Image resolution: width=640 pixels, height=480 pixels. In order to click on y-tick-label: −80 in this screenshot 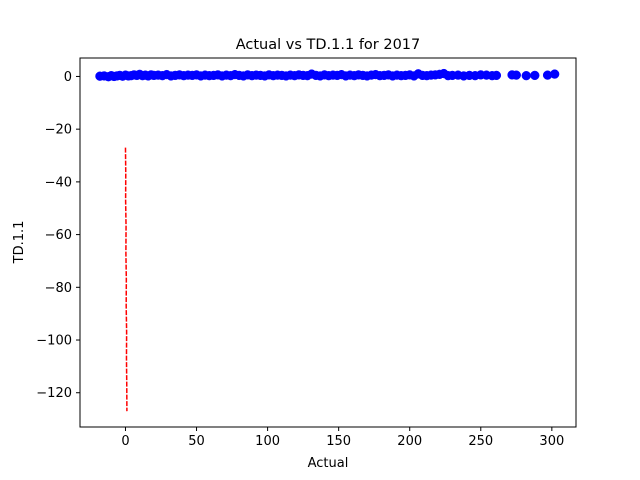, I will do `click(58, 288)`.